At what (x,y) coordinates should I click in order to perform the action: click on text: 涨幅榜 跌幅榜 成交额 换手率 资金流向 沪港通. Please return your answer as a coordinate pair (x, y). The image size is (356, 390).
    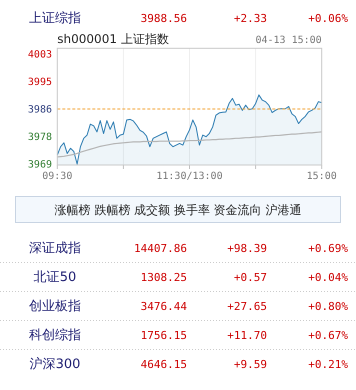
    Looking at the image, I should click on (178, 210).